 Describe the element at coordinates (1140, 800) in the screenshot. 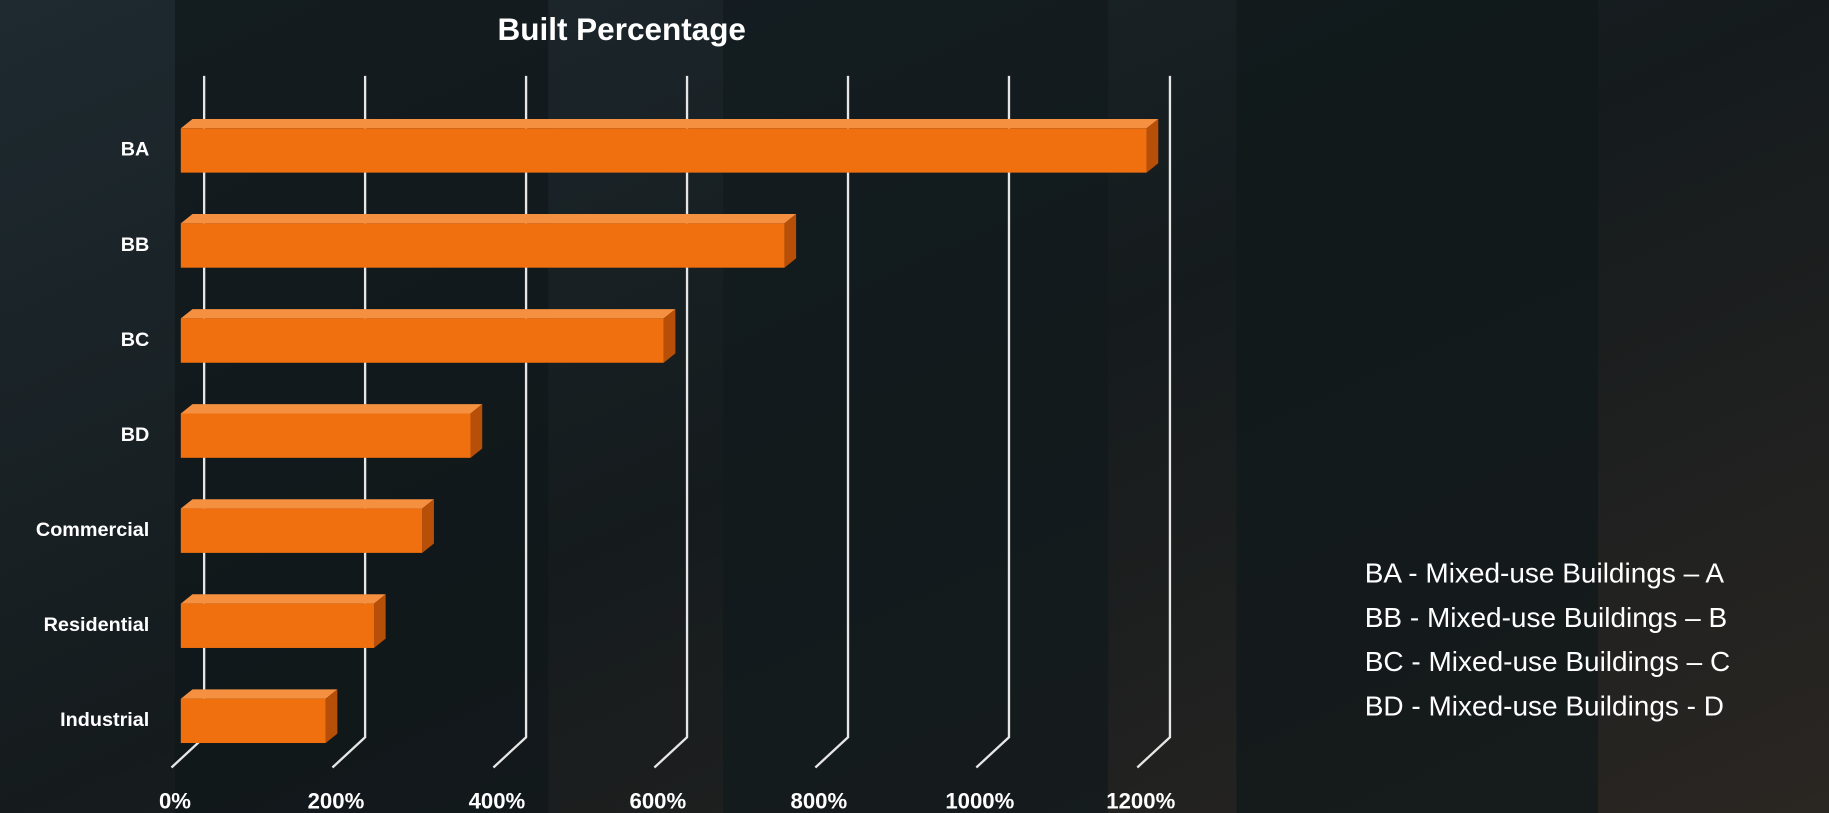

I see `x-tick-label: 1200%` at that location.